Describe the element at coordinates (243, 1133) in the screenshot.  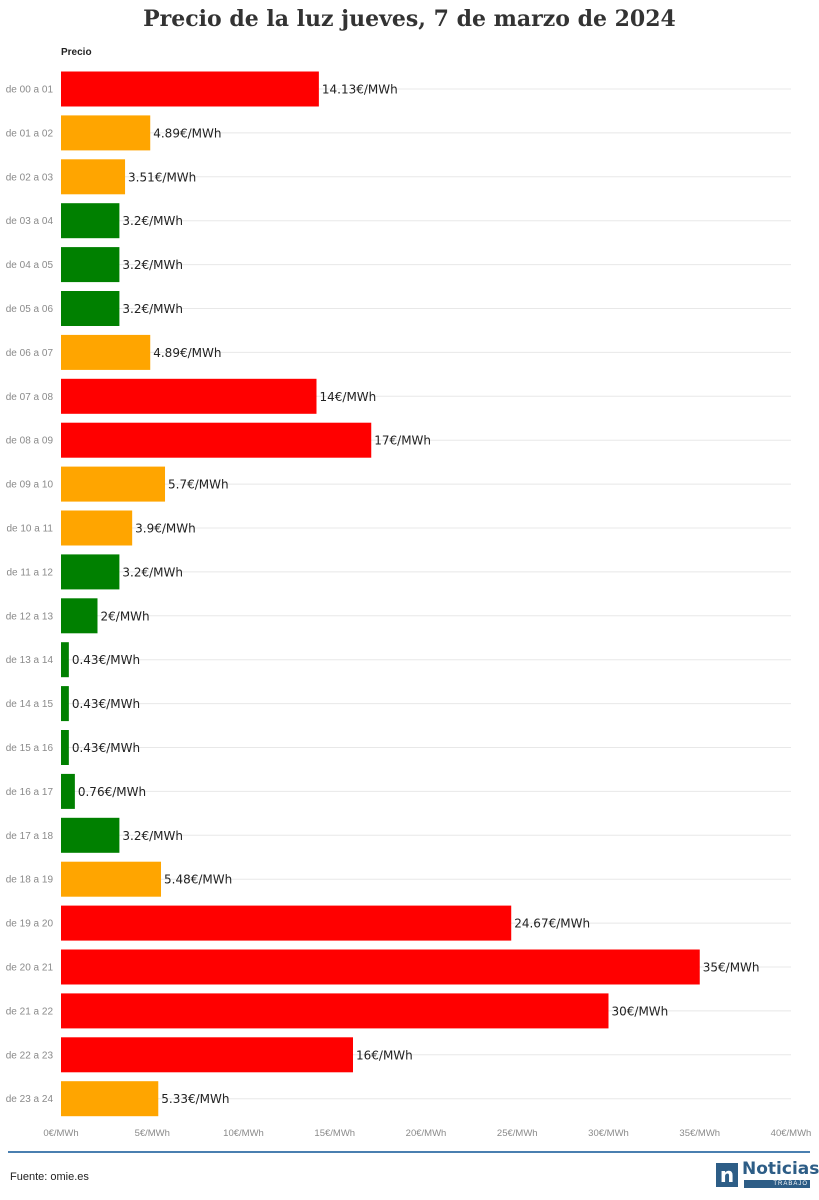
I see `x-tick-label: 10€/MWh` at that location.